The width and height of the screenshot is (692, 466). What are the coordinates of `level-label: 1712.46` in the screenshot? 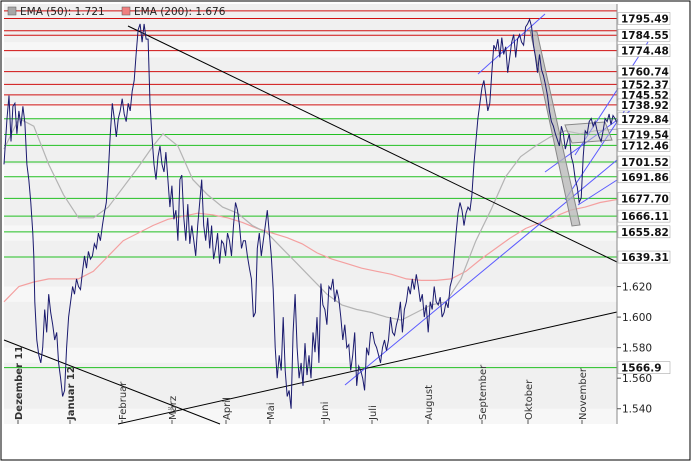 It's located at (645, 146).